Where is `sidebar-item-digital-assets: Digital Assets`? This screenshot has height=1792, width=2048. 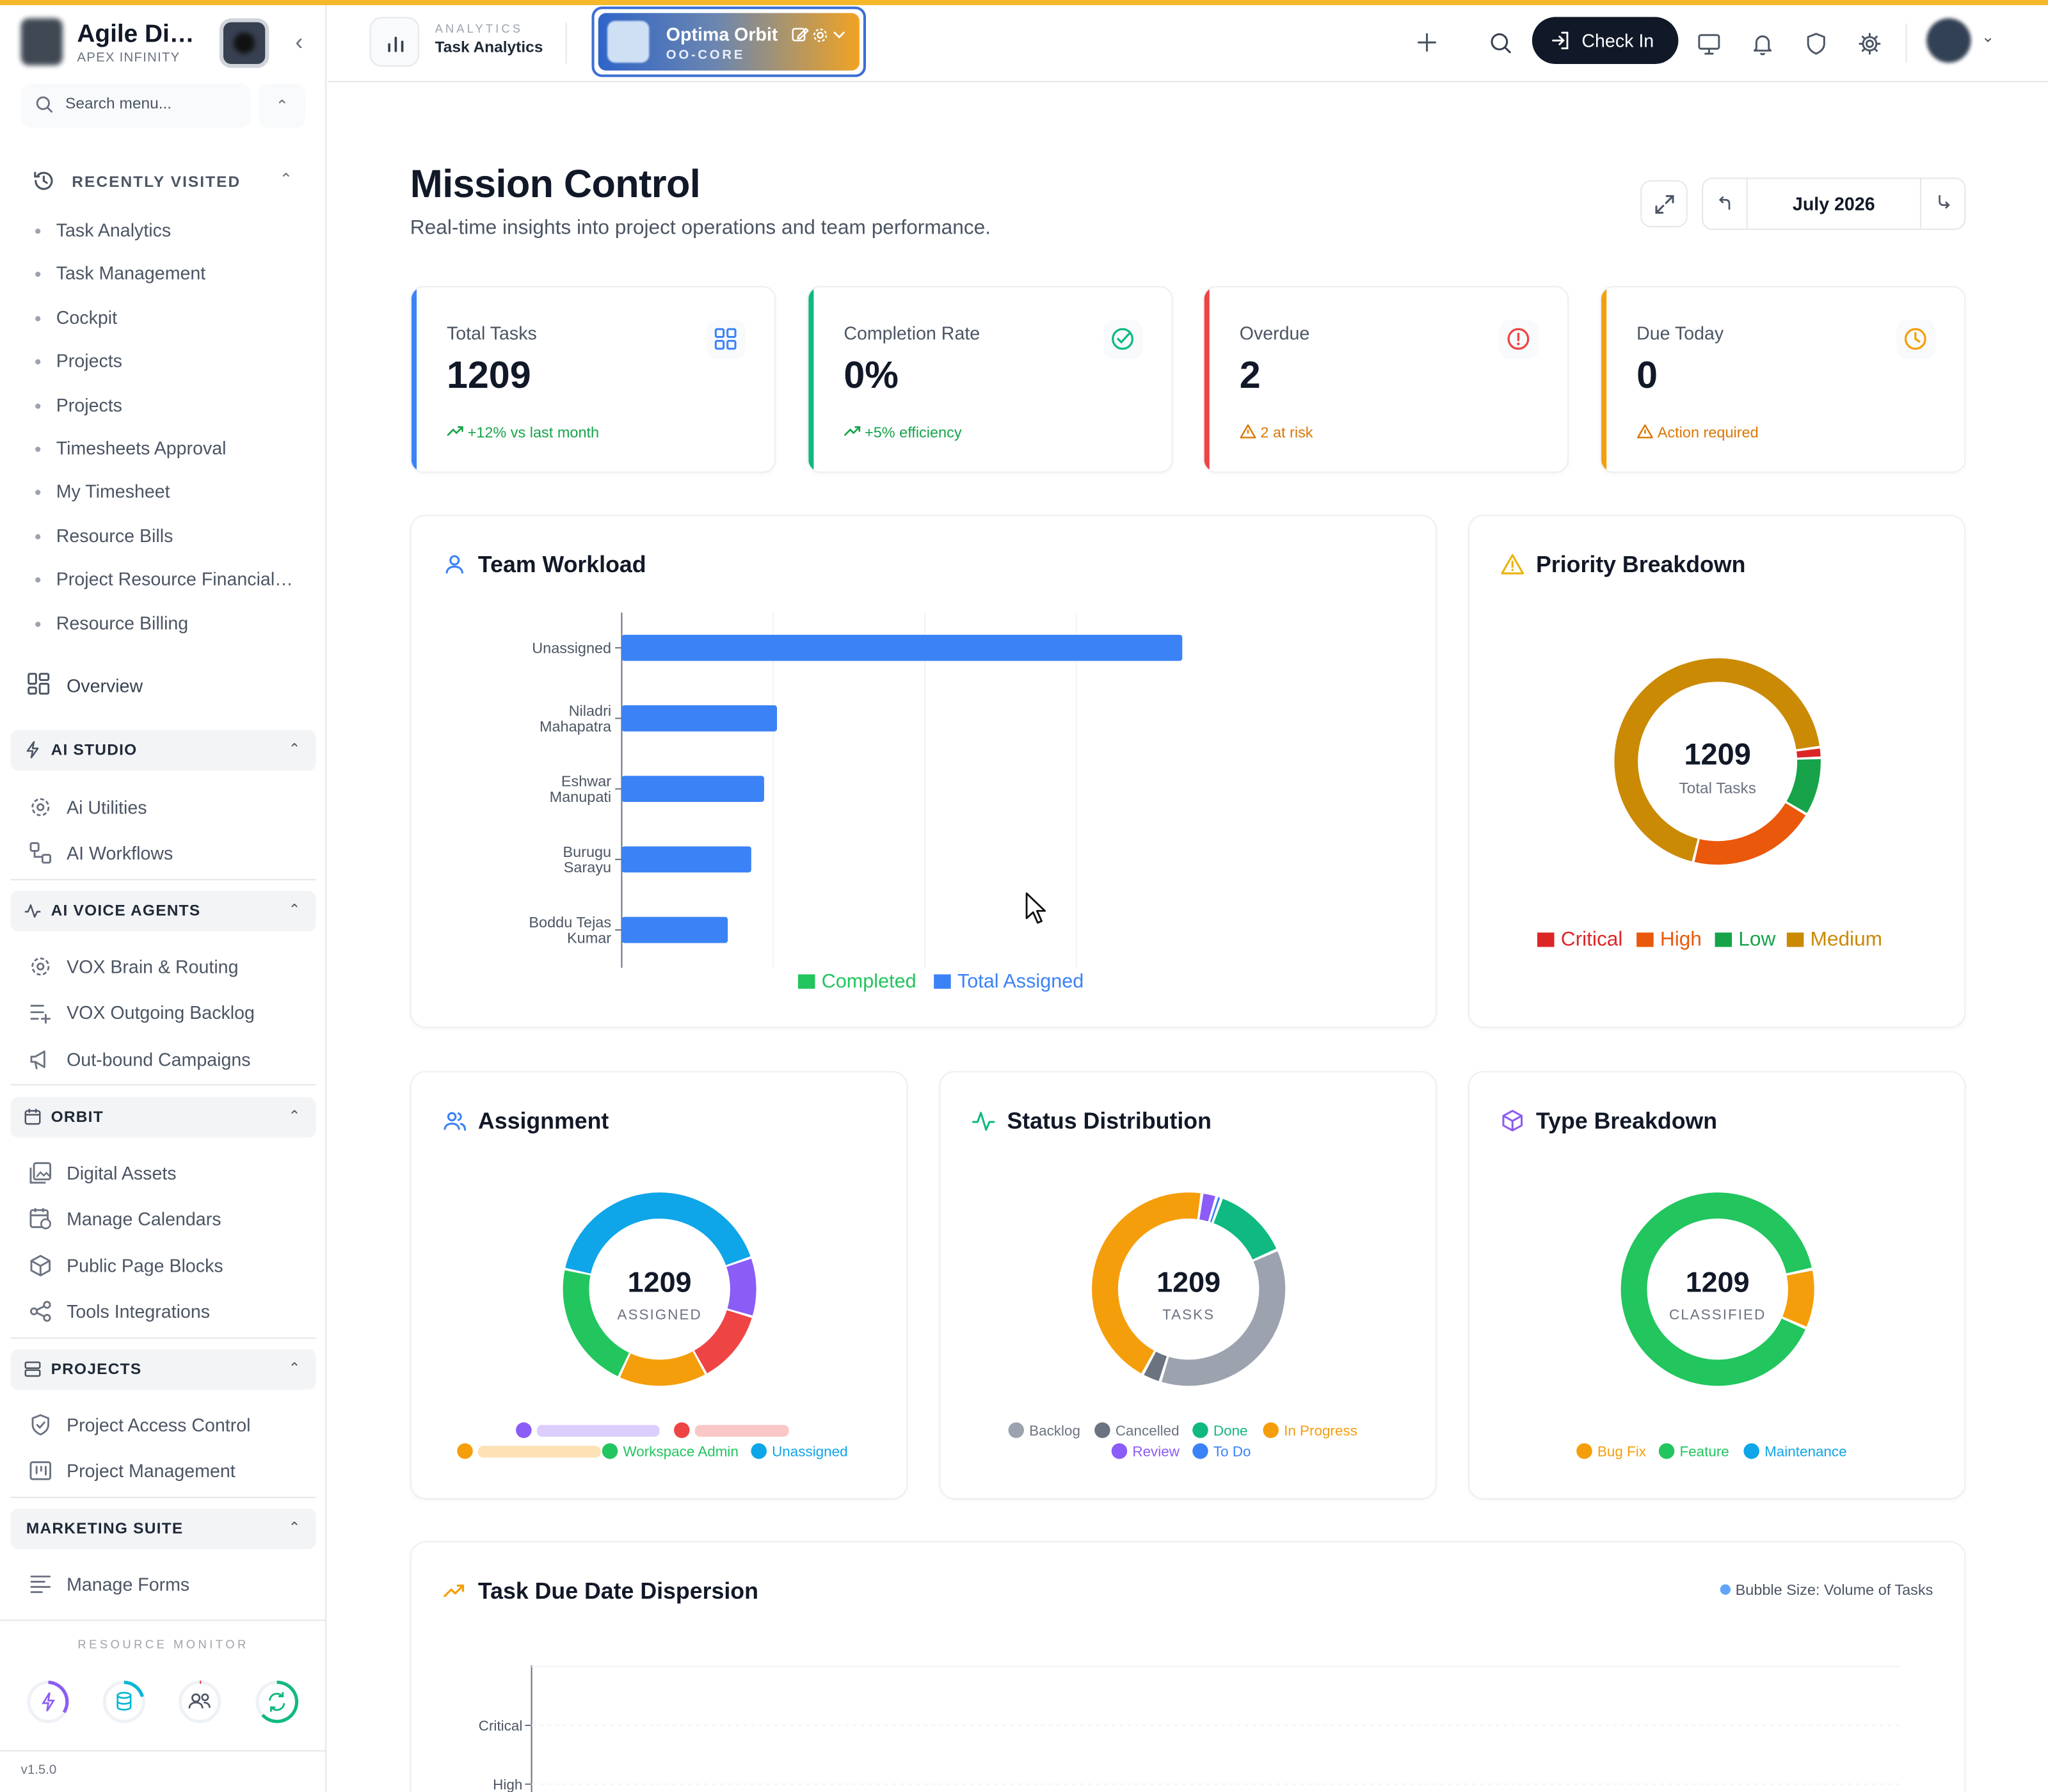 sidebar-item-digital-assets: Digital Assets is located at coordinates (167, 1172).